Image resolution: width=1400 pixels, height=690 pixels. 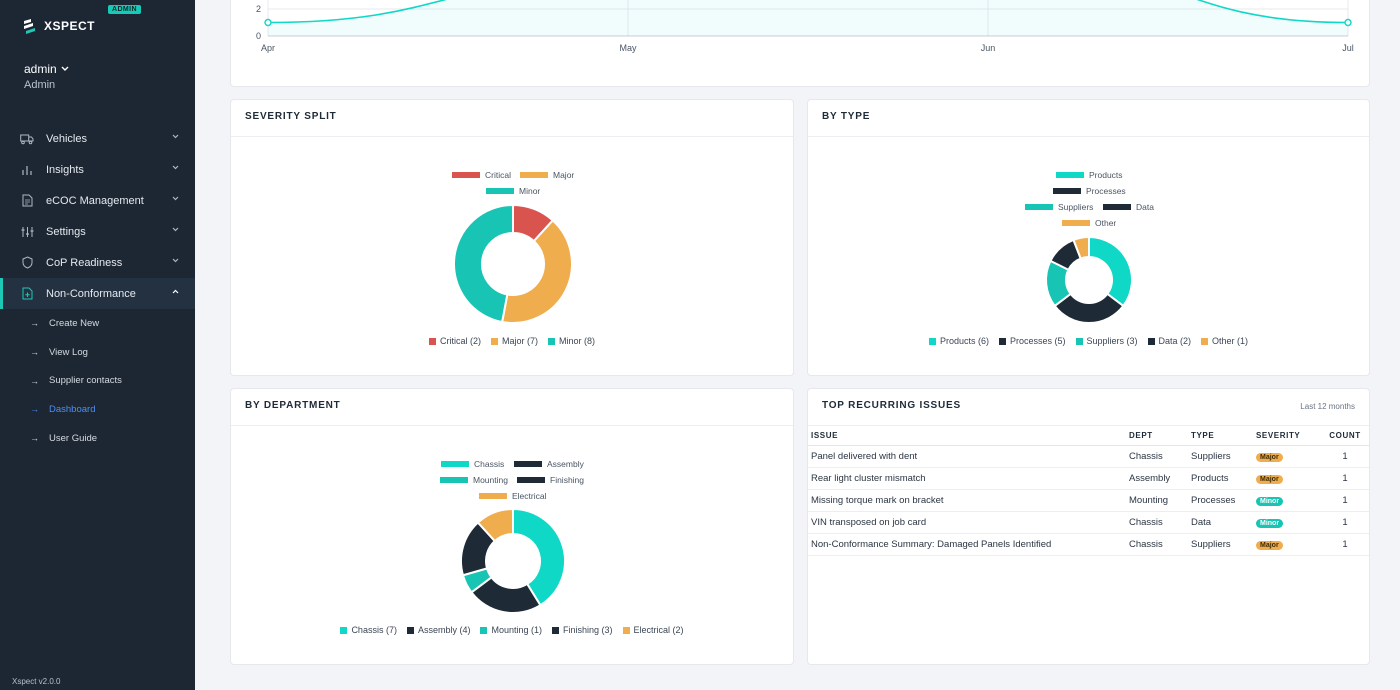 What do you see at coordinates (27, 201) in the screenshot?
I see `document-icon` at bounding box center [27, 201].